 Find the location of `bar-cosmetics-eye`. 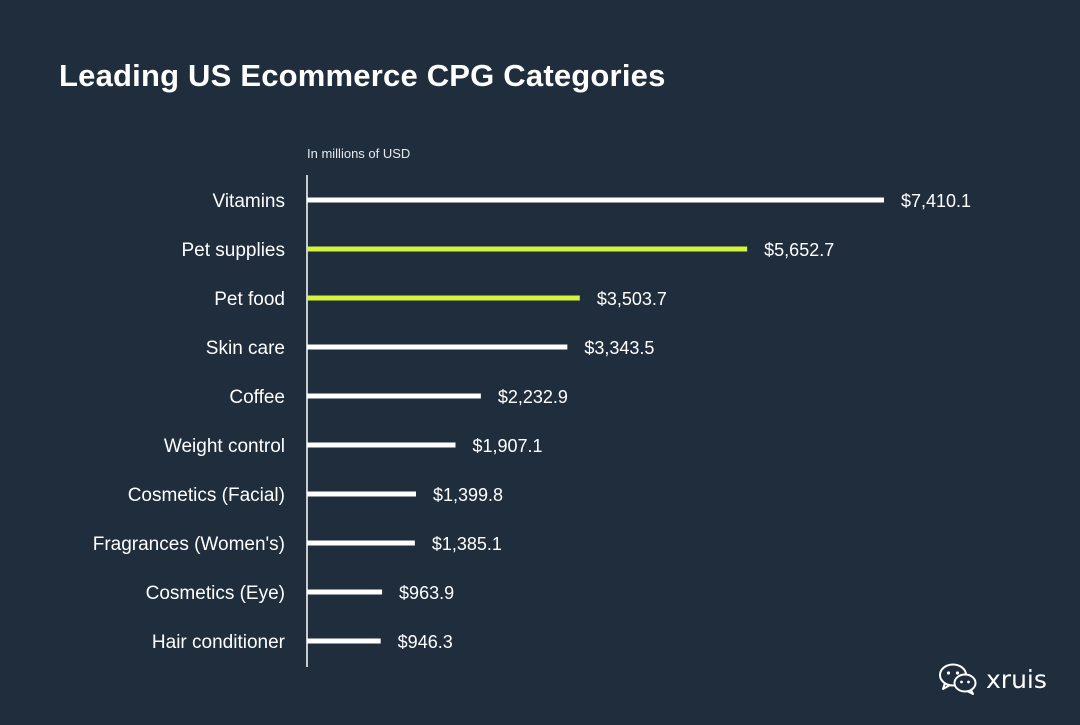

bar-cosmetics-eye is located at coordinates (345, 592).